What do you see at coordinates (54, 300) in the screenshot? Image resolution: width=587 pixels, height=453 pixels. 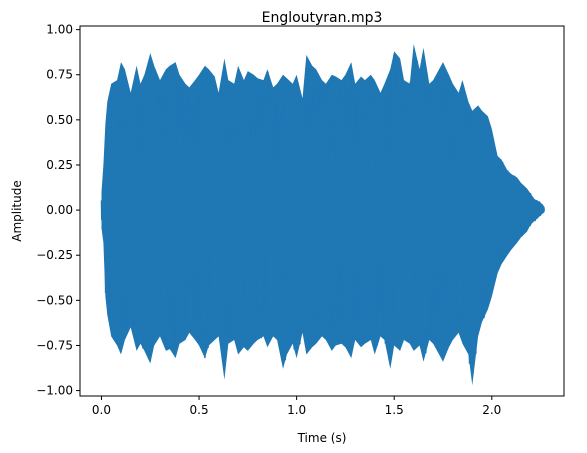 I see `y-tick-label: −0.50` at bounding box center [54, 300].